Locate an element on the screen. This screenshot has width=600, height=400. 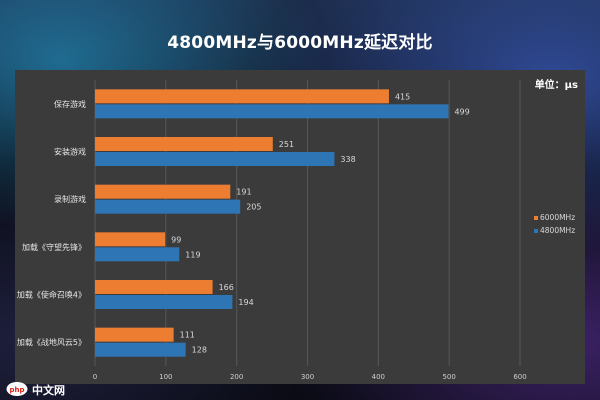
x-tick-label: 400 is located at coordinates (378, 377).